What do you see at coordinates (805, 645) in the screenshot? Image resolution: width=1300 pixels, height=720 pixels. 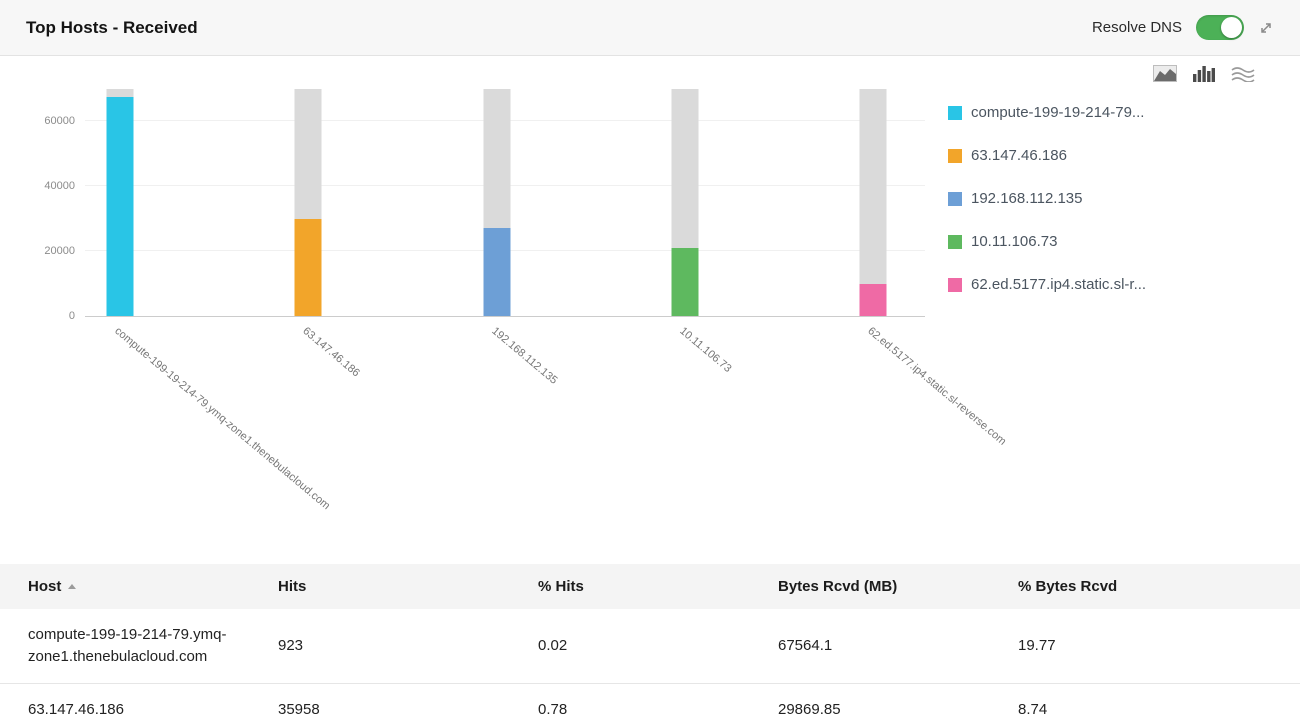 I see `value-cell: 67564.1` at bounding box center [805, 645].